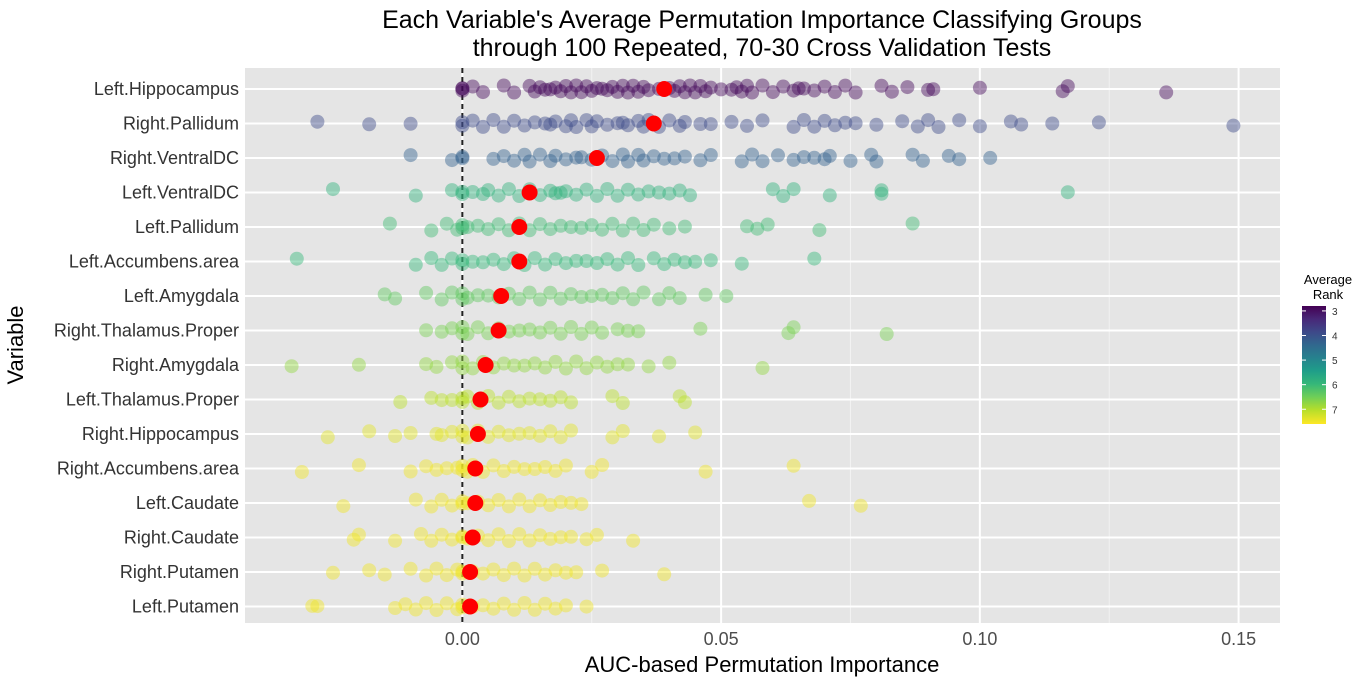 Image resolution: width=1371 pixels, height=684 pixels. What do you see at coordinates (519, 227) in the screenshot?
I see `mean-marker` at bounding box center [519, 227].